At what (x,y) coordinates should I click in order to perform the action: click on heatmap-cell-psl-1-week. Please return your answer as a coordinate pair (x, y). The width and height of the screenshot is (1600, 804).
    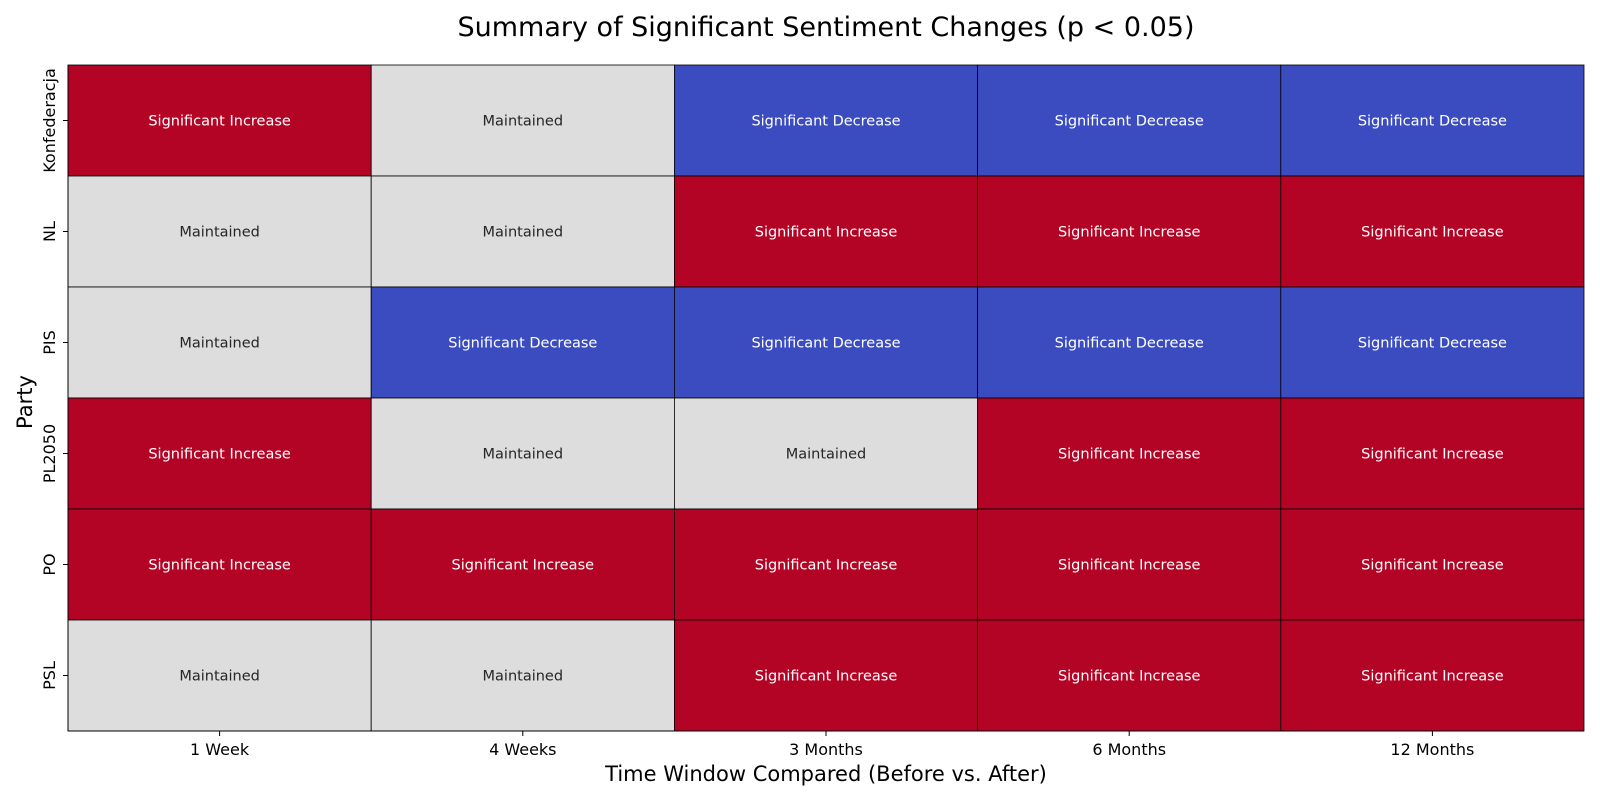
    Looking at the image, I should click on (219, 675).